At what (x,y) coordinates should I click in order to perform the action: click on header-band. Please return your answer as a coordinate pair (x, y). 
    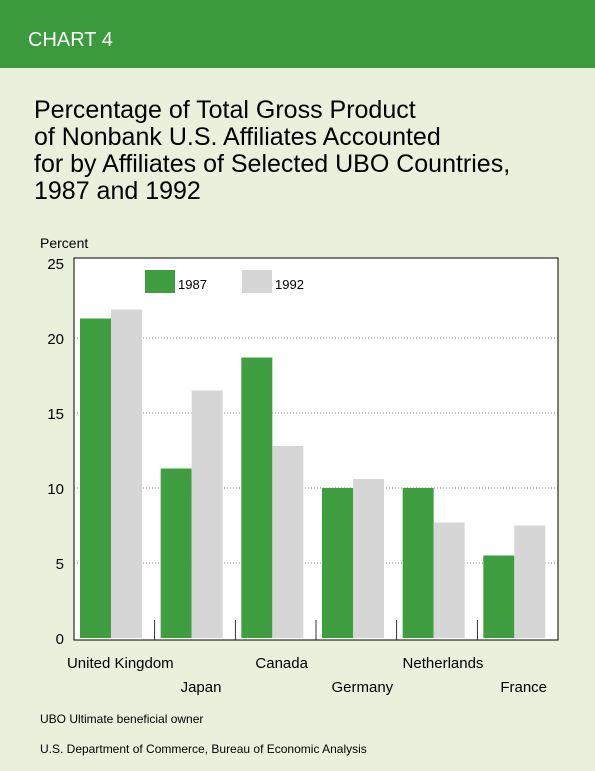
    Looking at the image, I should click on (297, 34).